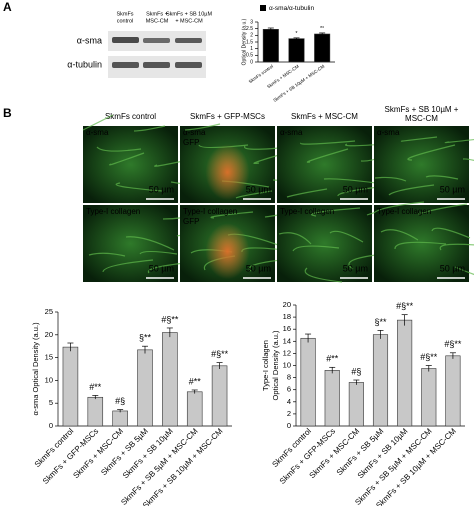  Describe the element at coordinates (157, 14) in the screenshot. I see `lane-label: SkmFs +` at that location.